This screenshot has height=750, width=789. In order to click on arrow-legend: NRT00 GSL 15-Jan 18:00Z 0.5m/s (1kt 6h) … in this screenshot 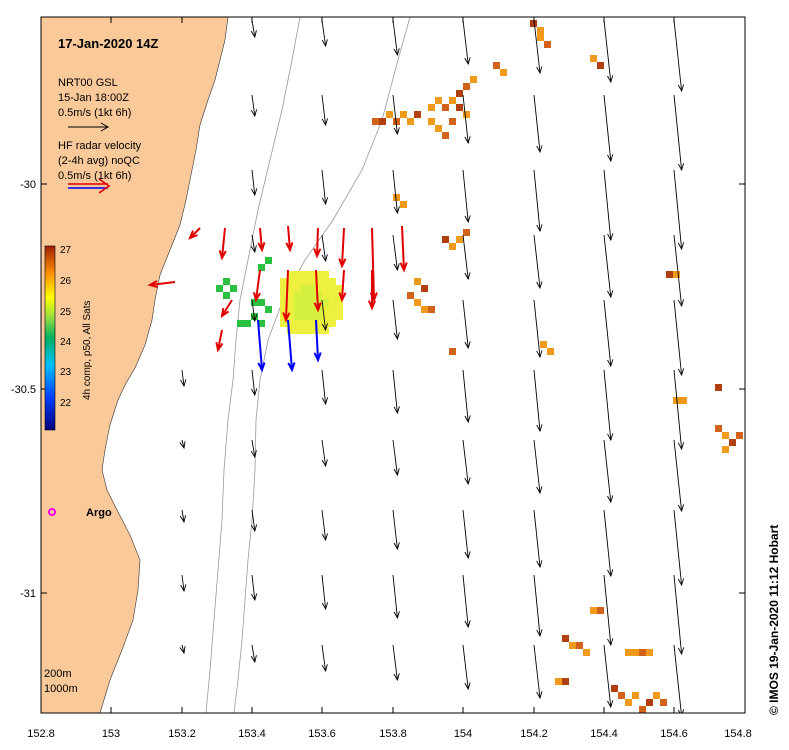, I will do `click(100, 135)`.